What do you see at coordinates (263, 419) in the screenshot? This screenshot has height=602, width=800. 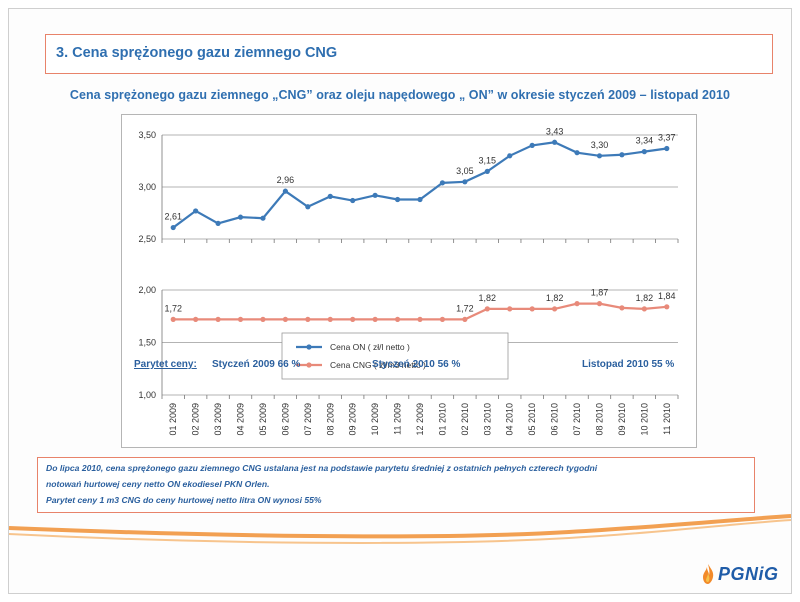 I see `cng-chart-x-tick-label: 05 2009` at bounding box center [263, 419].